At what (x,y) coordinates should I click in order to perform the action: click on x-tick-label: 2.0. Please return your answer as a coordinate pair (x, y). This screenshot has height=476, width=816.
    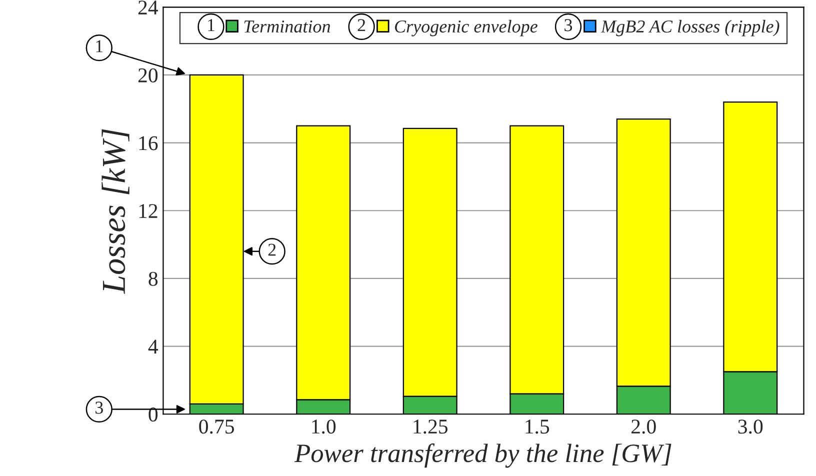
    Looking at the image, I should click on (644, 427).